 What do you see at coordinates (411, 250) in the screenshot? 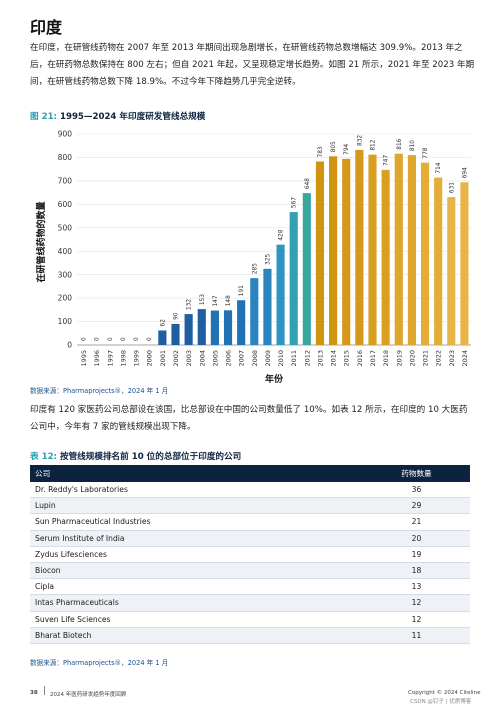
I see `bar-2020` at bounding box center [411, 250].